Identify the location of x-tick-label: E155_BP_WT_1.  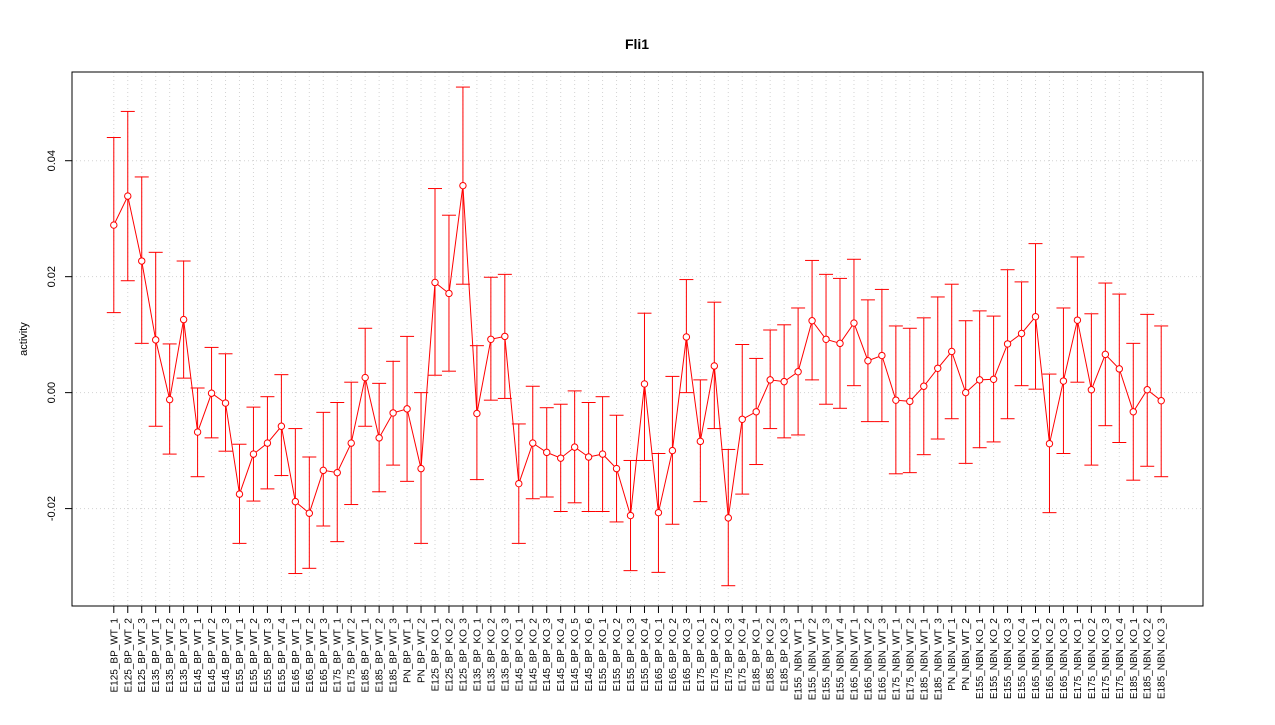
(240, 655).